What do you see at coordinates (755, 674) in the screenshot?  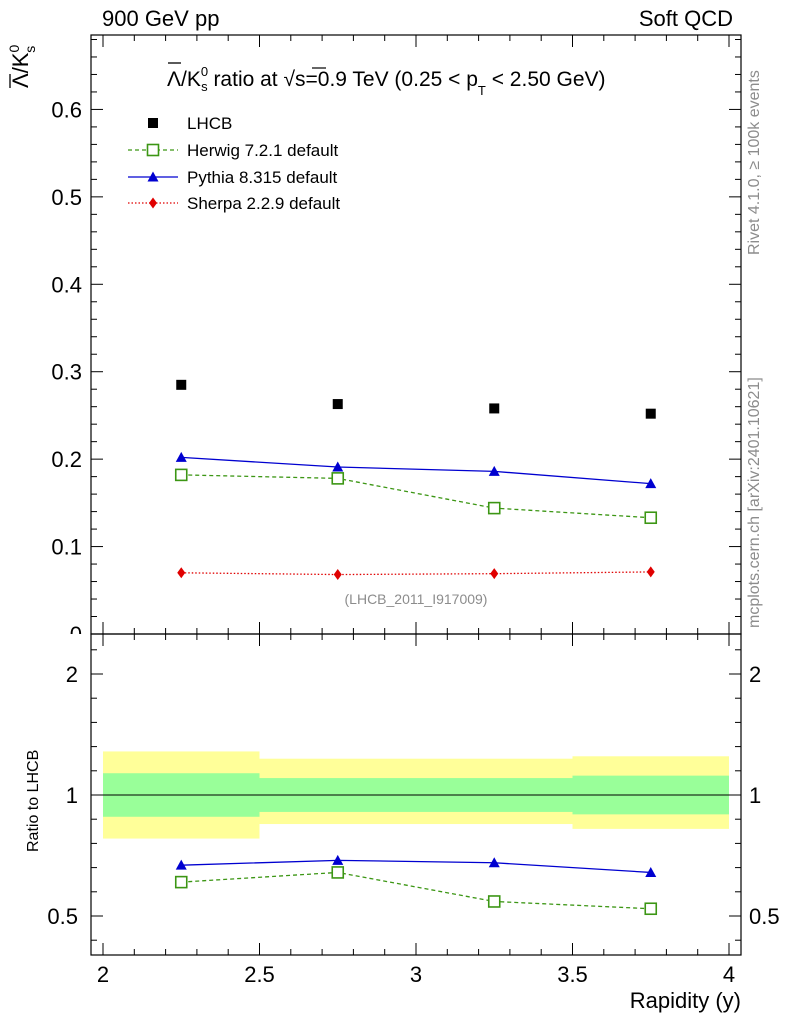 I see `y-tick-label-right: 2` at bounding box center [755, 674].